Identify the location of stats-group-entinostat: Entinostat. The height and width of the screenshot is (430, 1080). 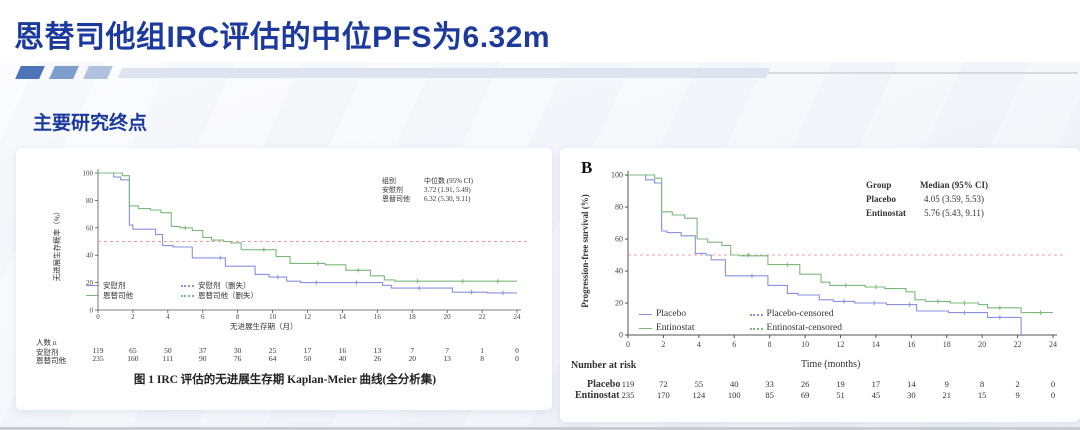
(886, 213).